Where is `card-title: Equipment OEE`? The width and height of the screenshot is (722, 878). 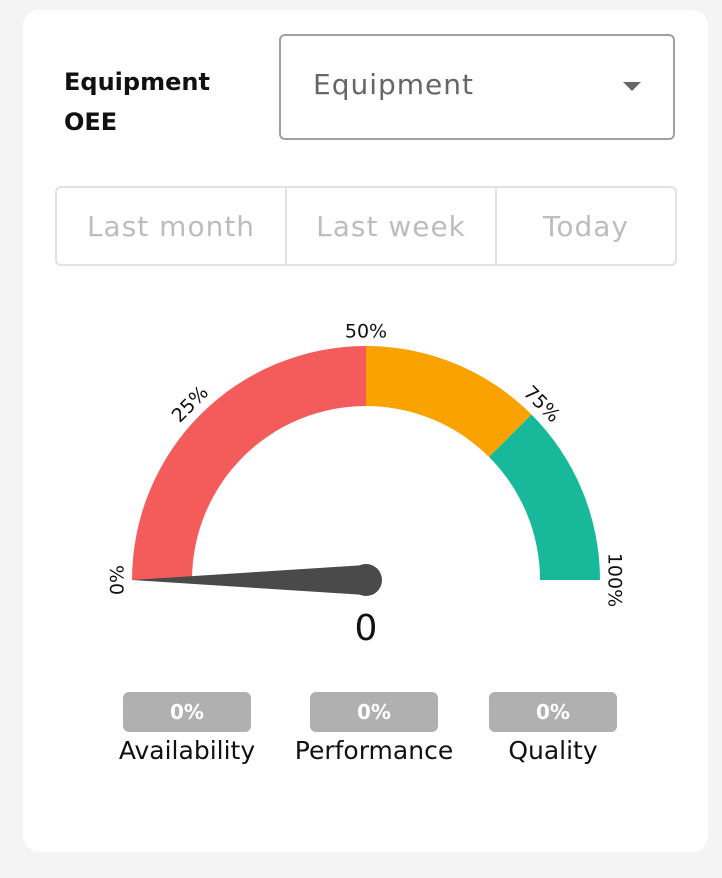
card-title: Equipment OEE is located at coordinates (137, 102).